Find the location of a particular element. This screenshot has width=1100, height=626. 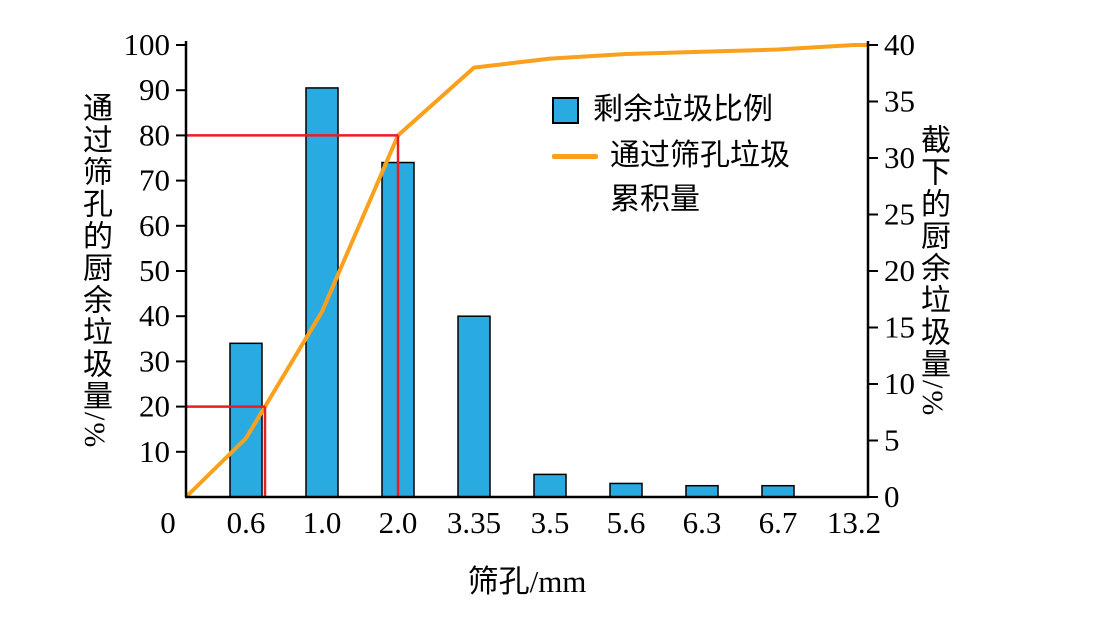

right-axis-tick-label: 35 is located at coordinates (899, 101).